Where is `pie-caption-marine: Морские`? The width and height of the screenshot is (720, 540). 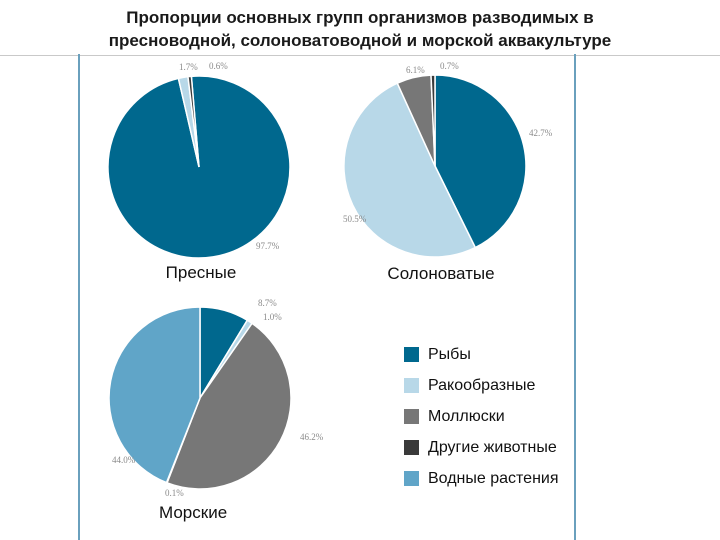 pie-caption-marine: Морские is located at coordinates (193, 512).